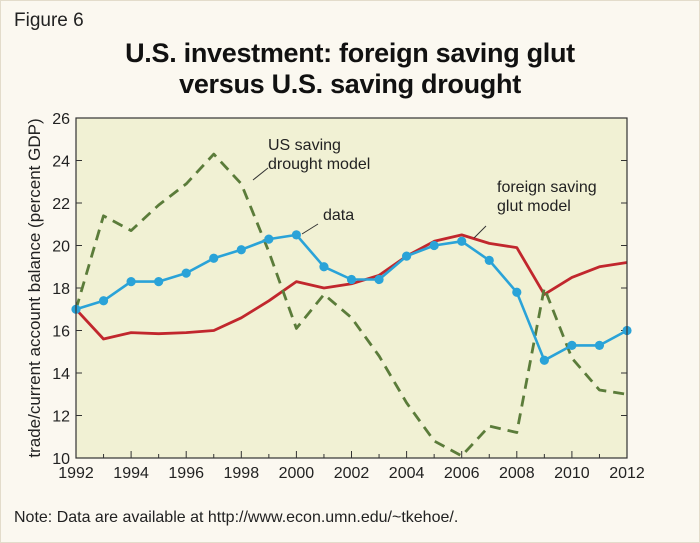 This screenshot has width=700, height=543. Describe the element at coordinates (407, 473) in the screenshot. I see `x-tick-label: 2004` at that location.